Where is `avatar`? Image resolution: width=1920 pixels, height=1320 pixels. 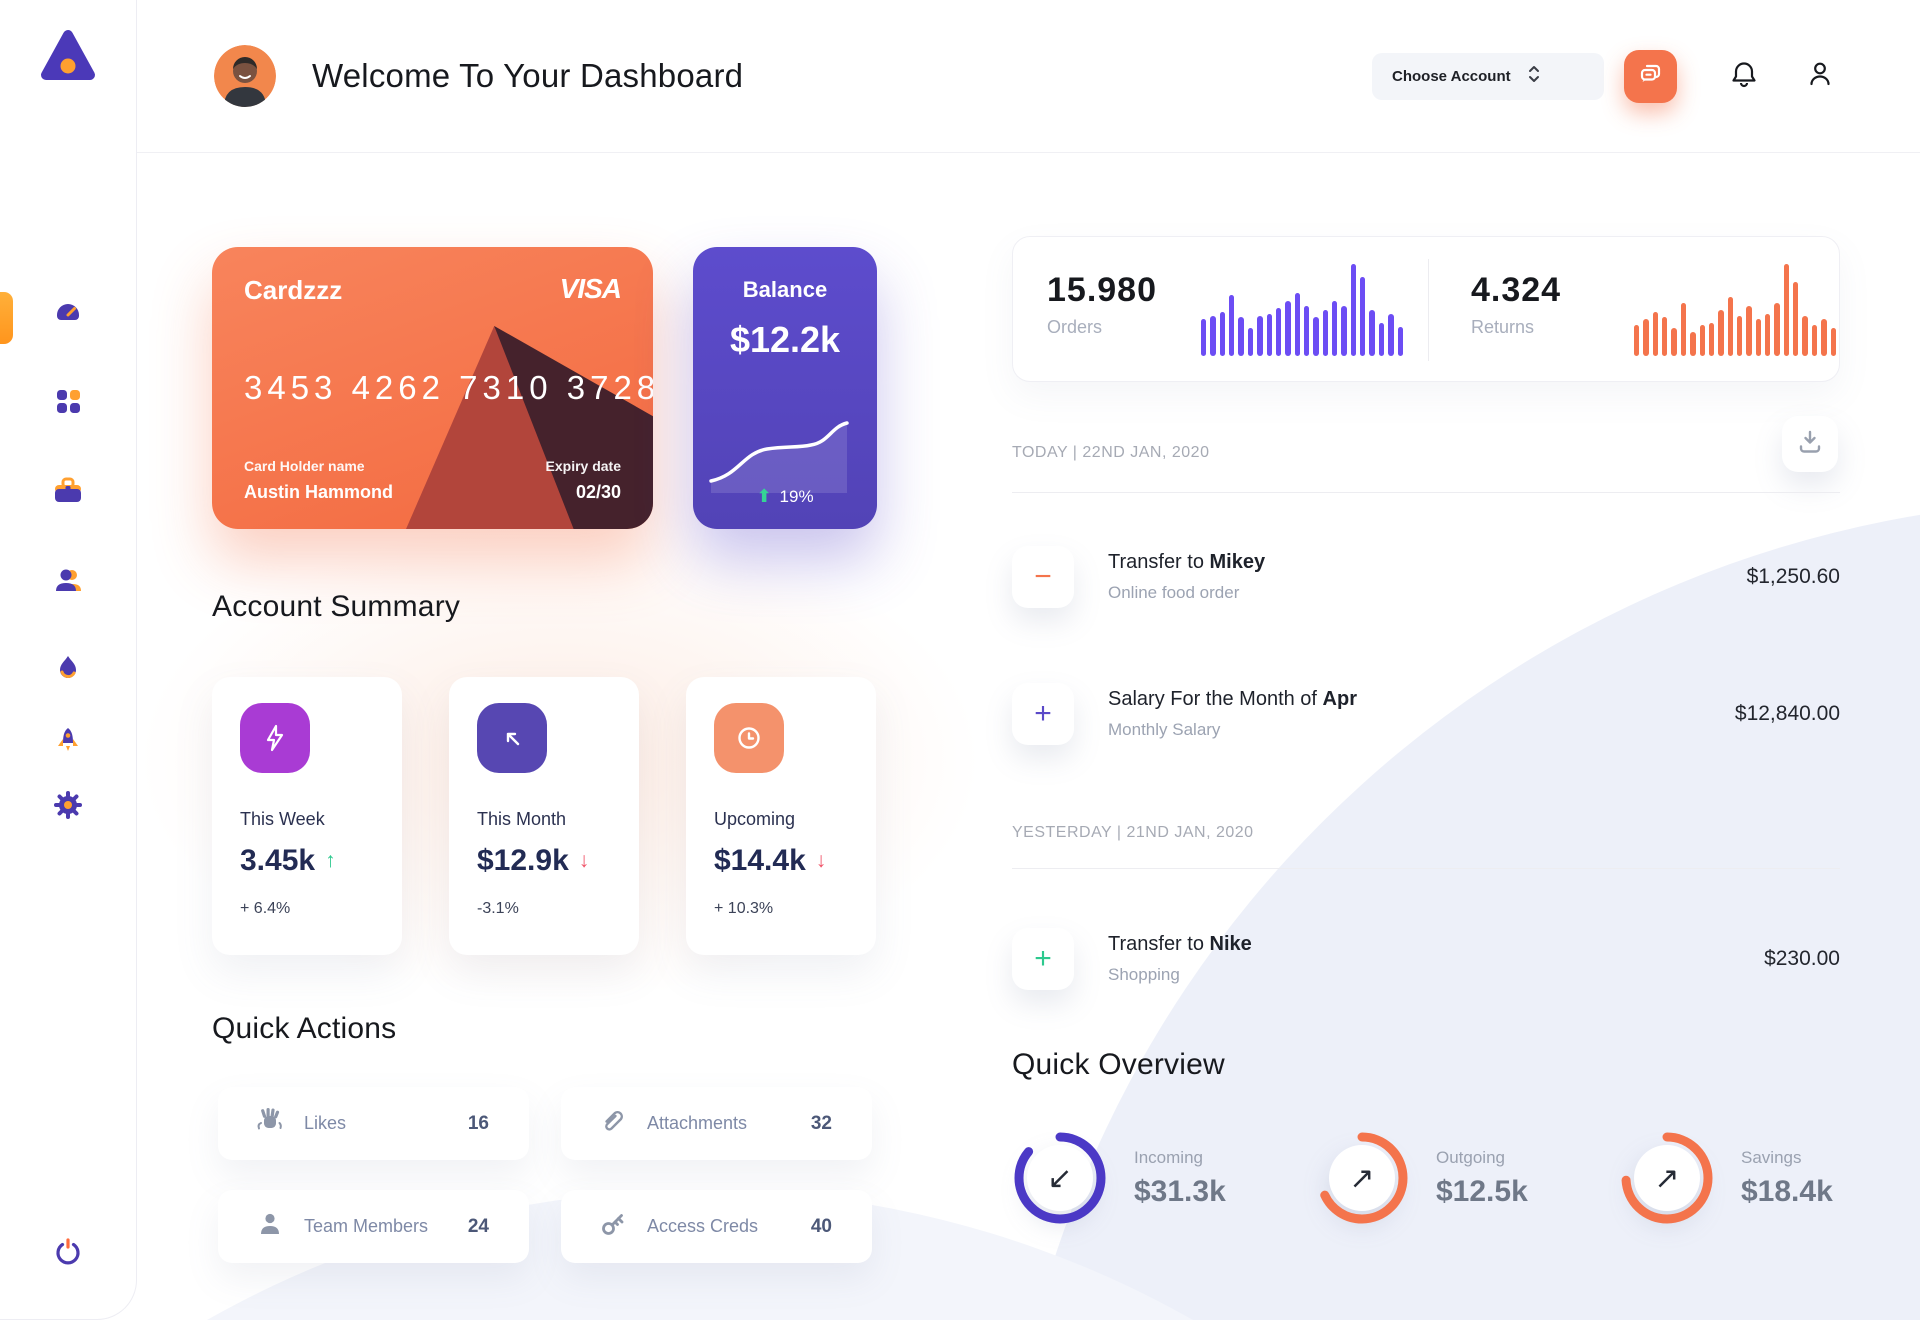 avatar is located at coordinates (245, 76).